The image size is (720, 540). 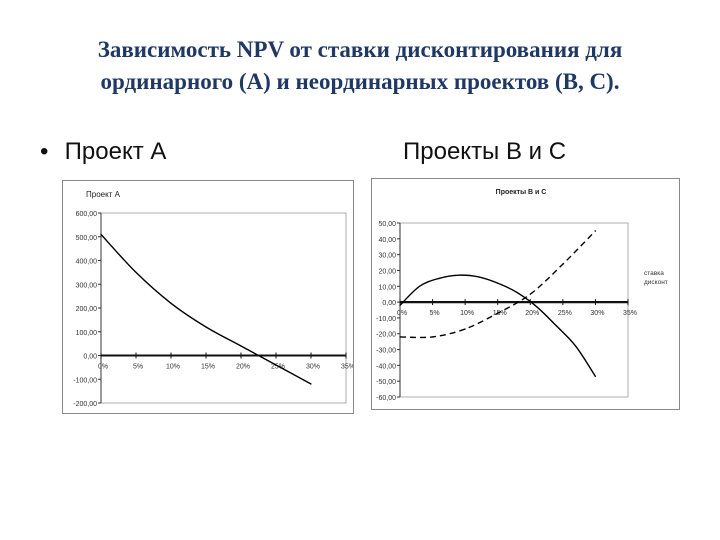 I want to click on y-tick-label: 500,00, so click(x=87, y=238).